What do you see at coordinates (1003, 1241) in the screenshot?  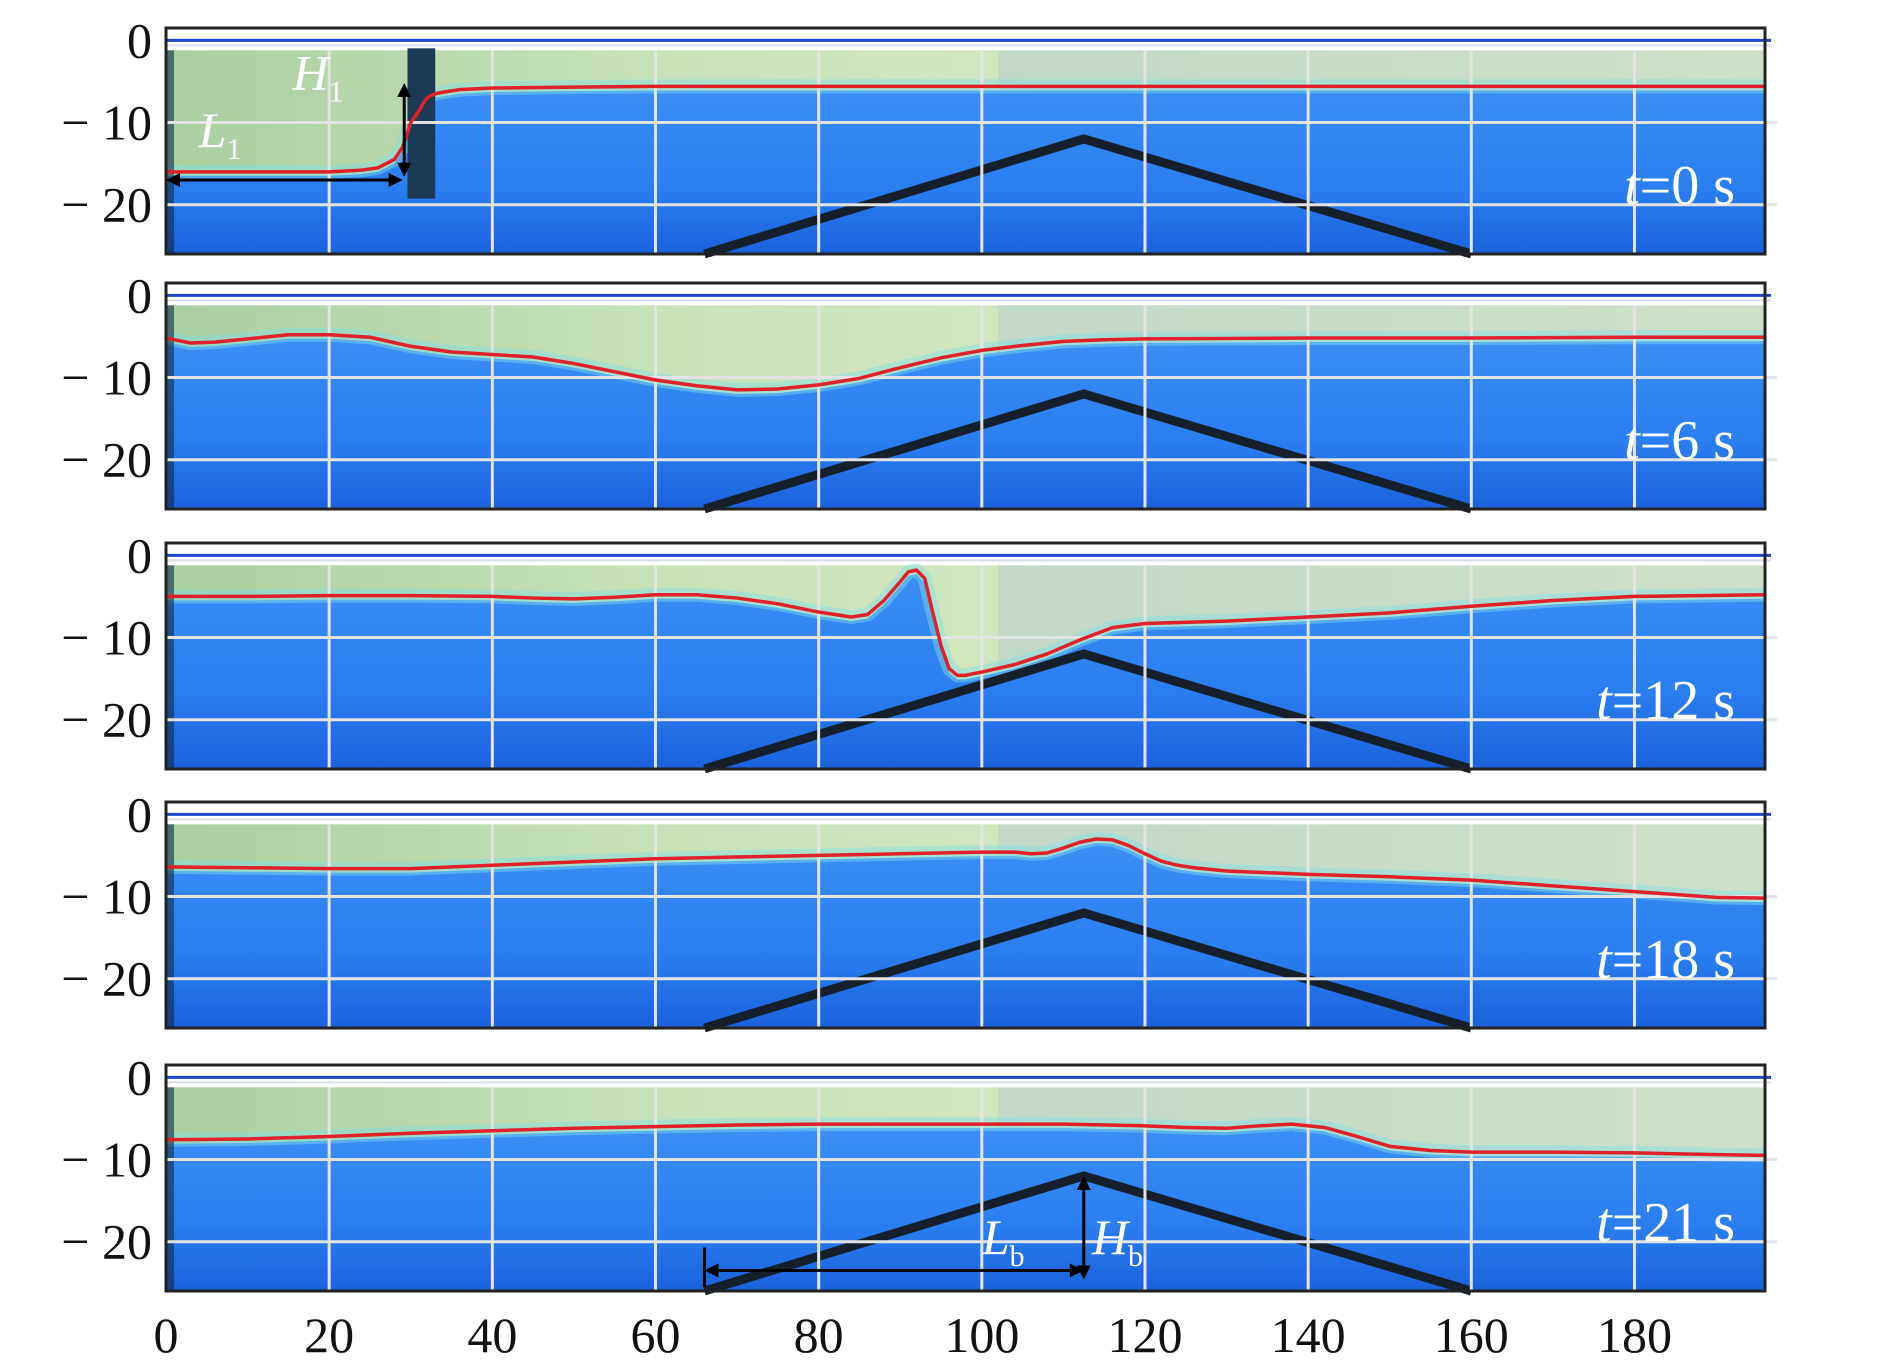 I see `Lb-label: Lb` at bounding box center [1003, 1241].